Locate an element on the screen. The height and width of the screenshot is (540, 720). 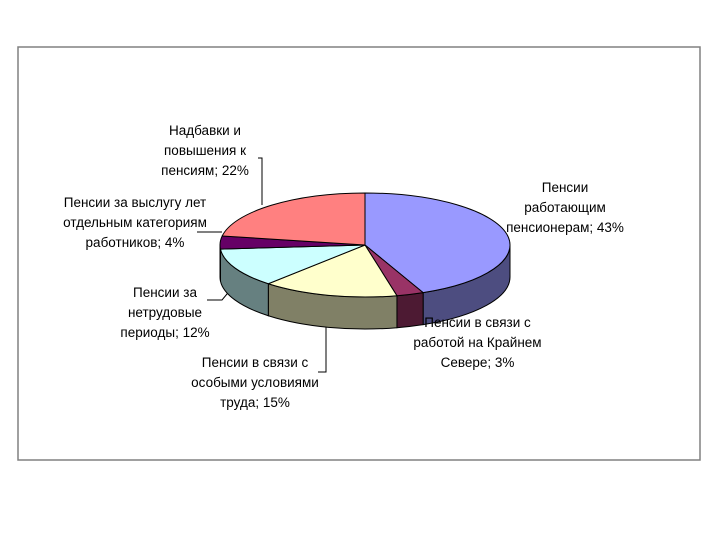
data-label: Надбавки и повышения к пенсиям; 22% is located at coordinates (205, 150).